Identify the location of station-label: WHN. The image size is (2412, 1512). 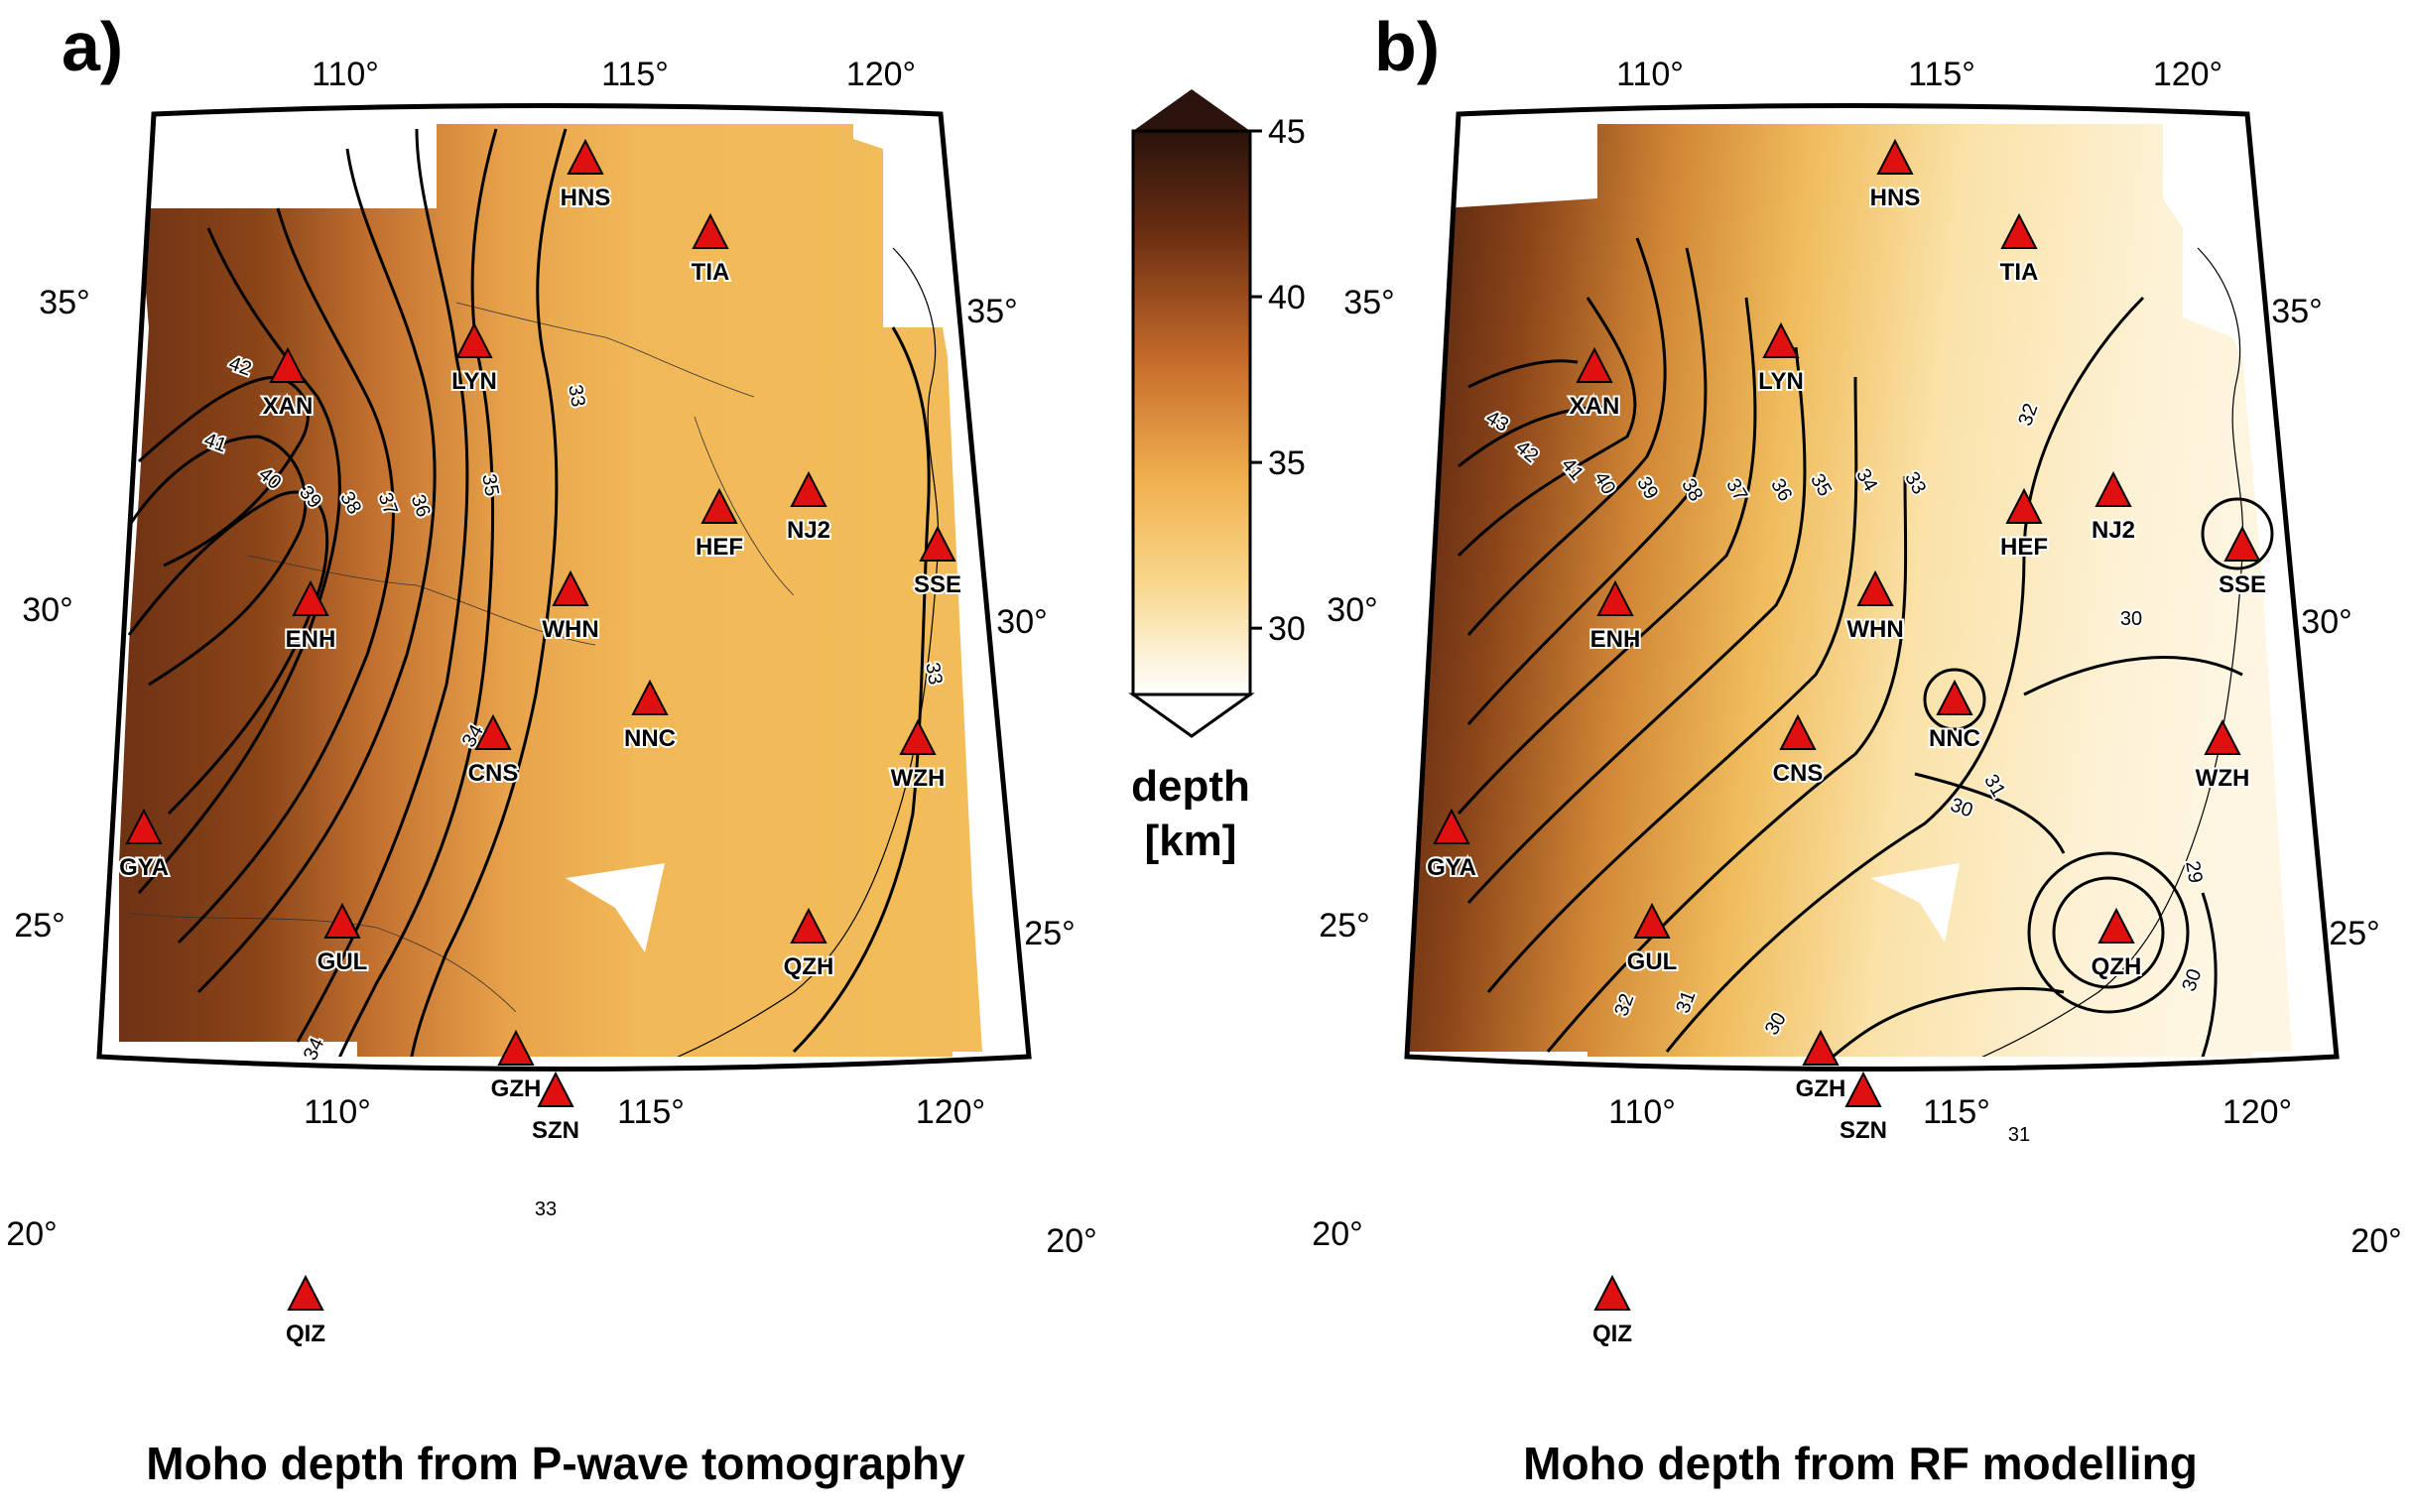
(1874, 629).